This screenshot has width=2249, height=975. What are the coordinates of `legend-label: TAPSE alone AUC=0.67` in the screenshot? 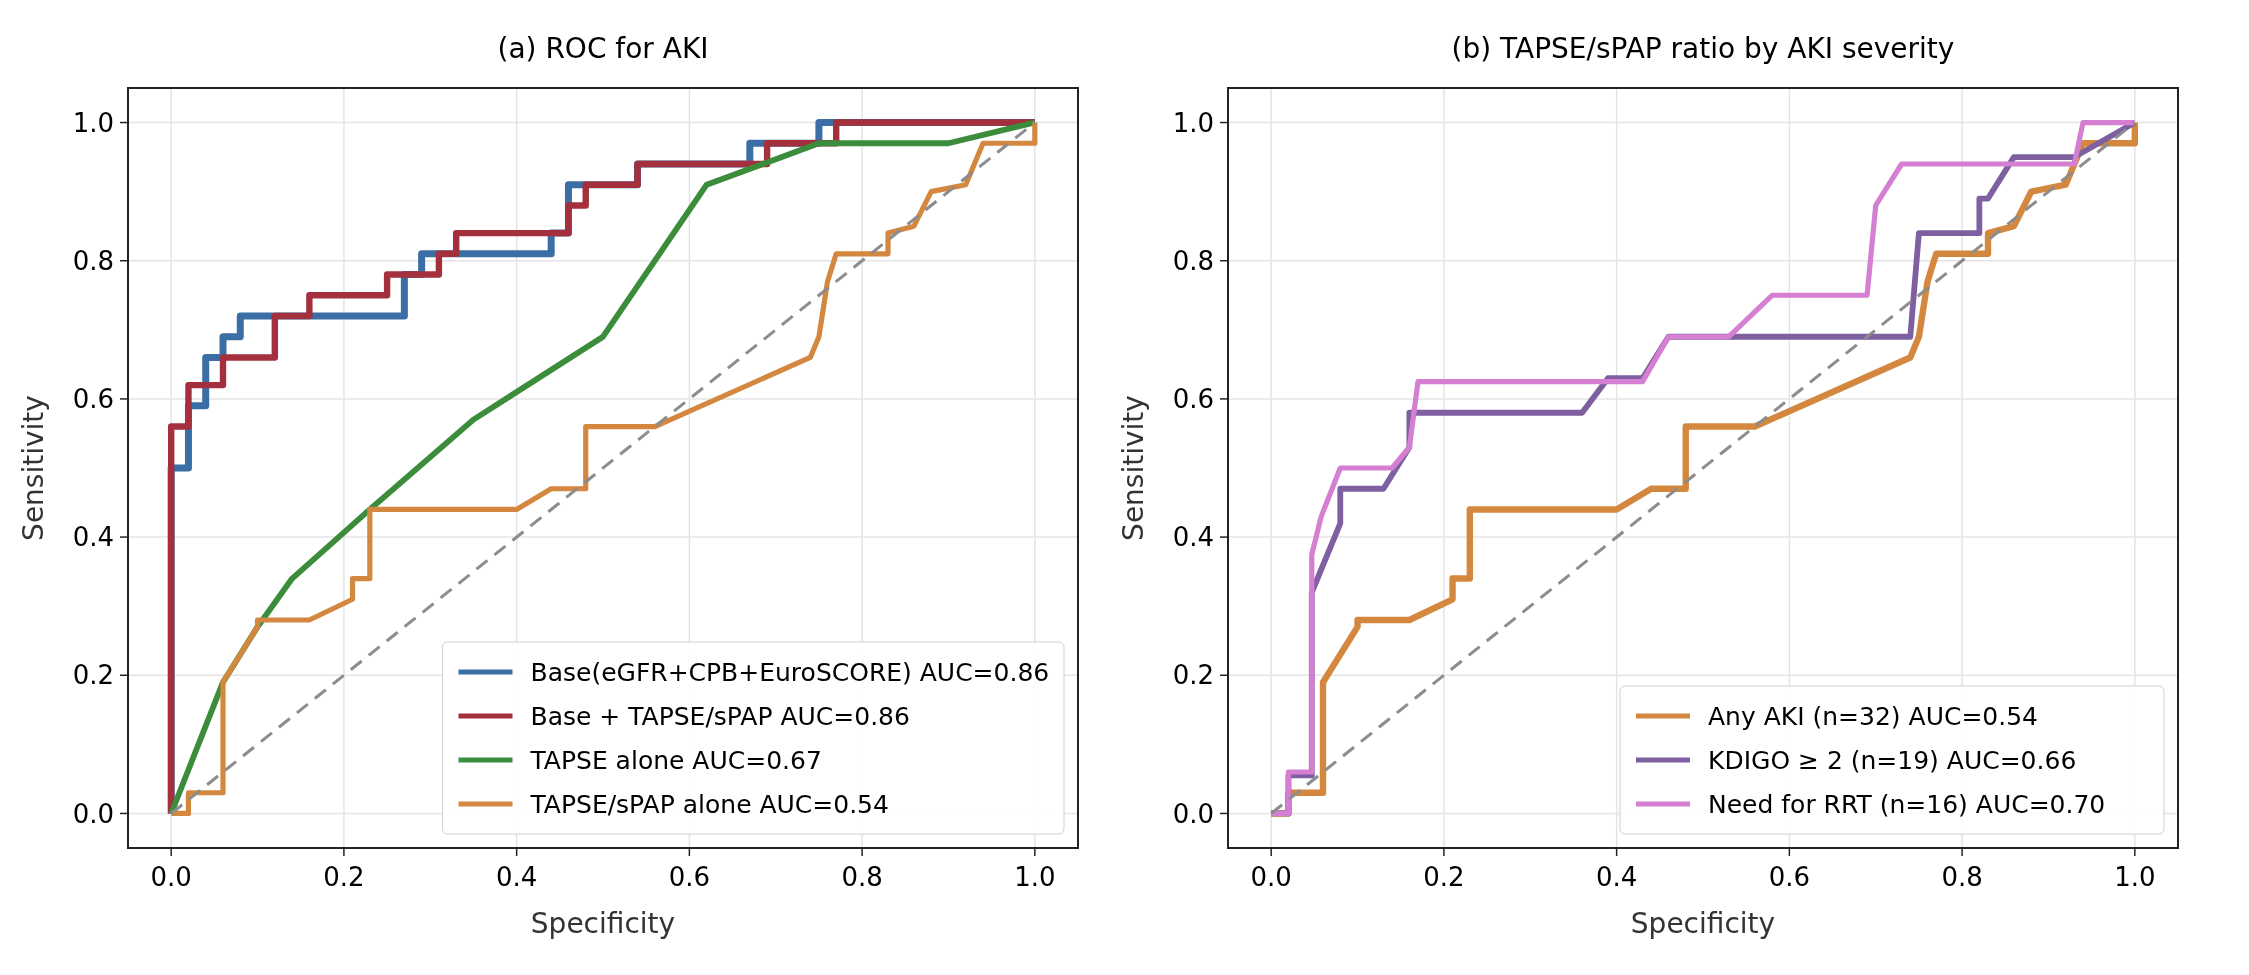 It's located at (675, 760).